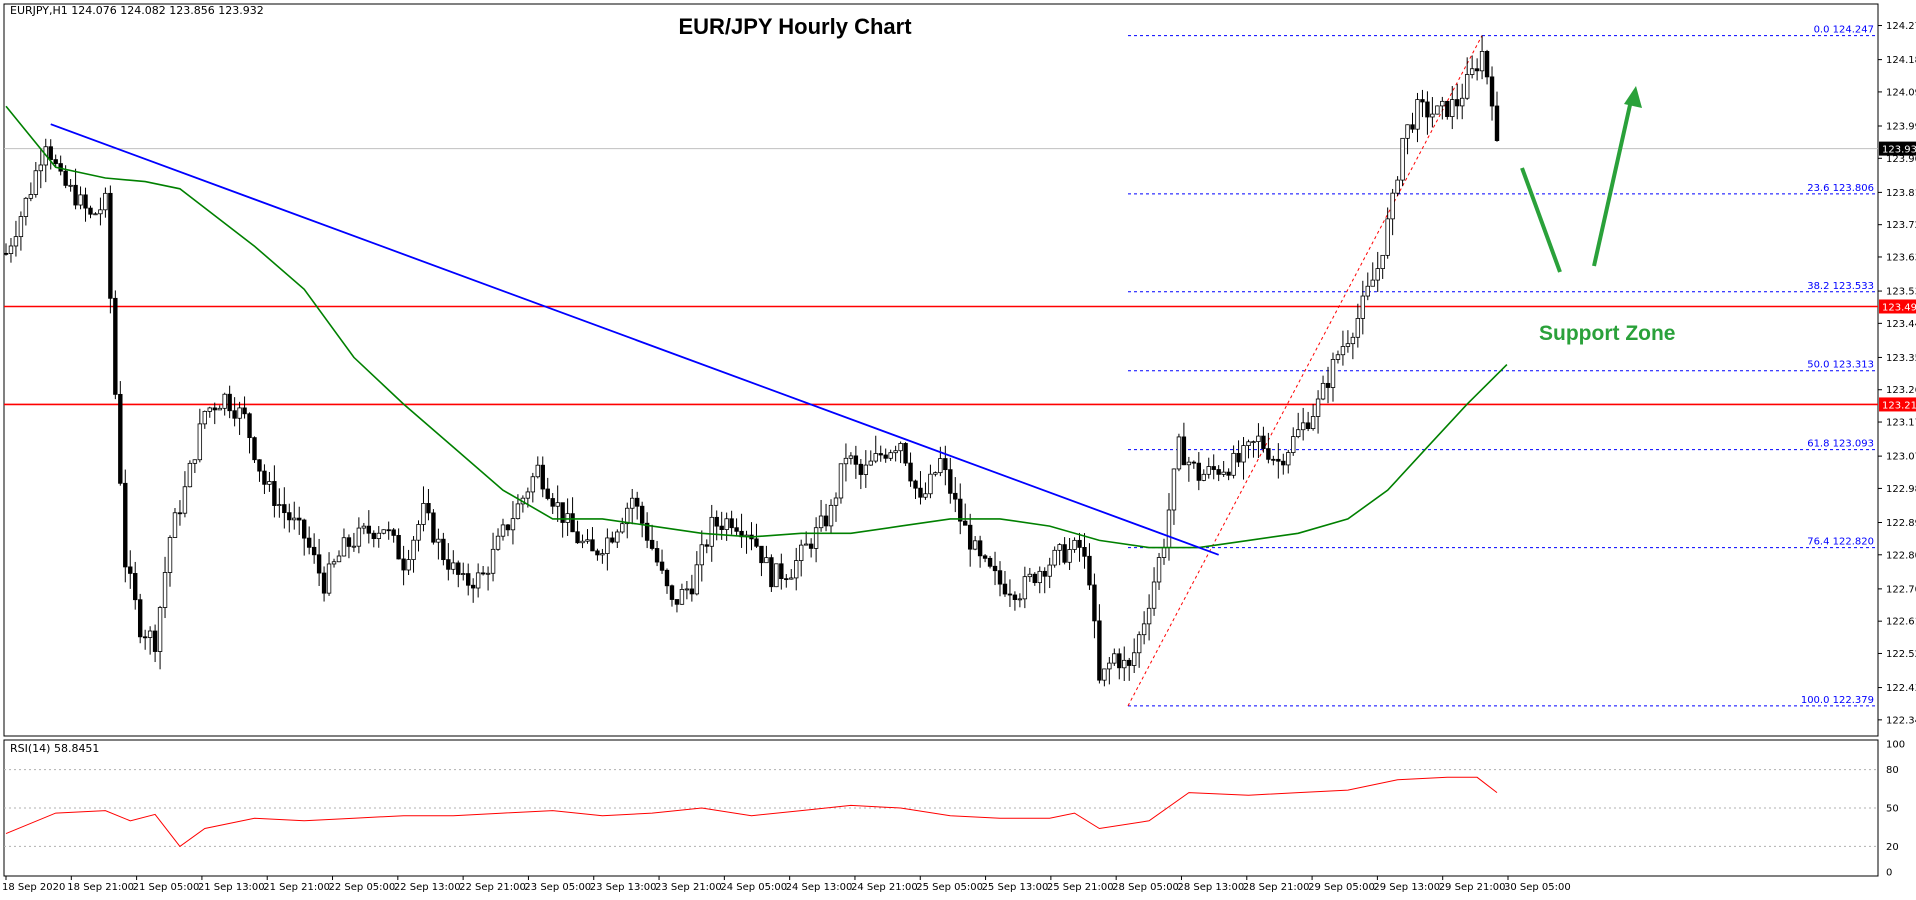 The width and height of the screenshot is (1916, 900). Describe the element at coordinates (1341, 887) in the screenshot. I see `time-tick-label: 29 Sep 05:00` at that location.